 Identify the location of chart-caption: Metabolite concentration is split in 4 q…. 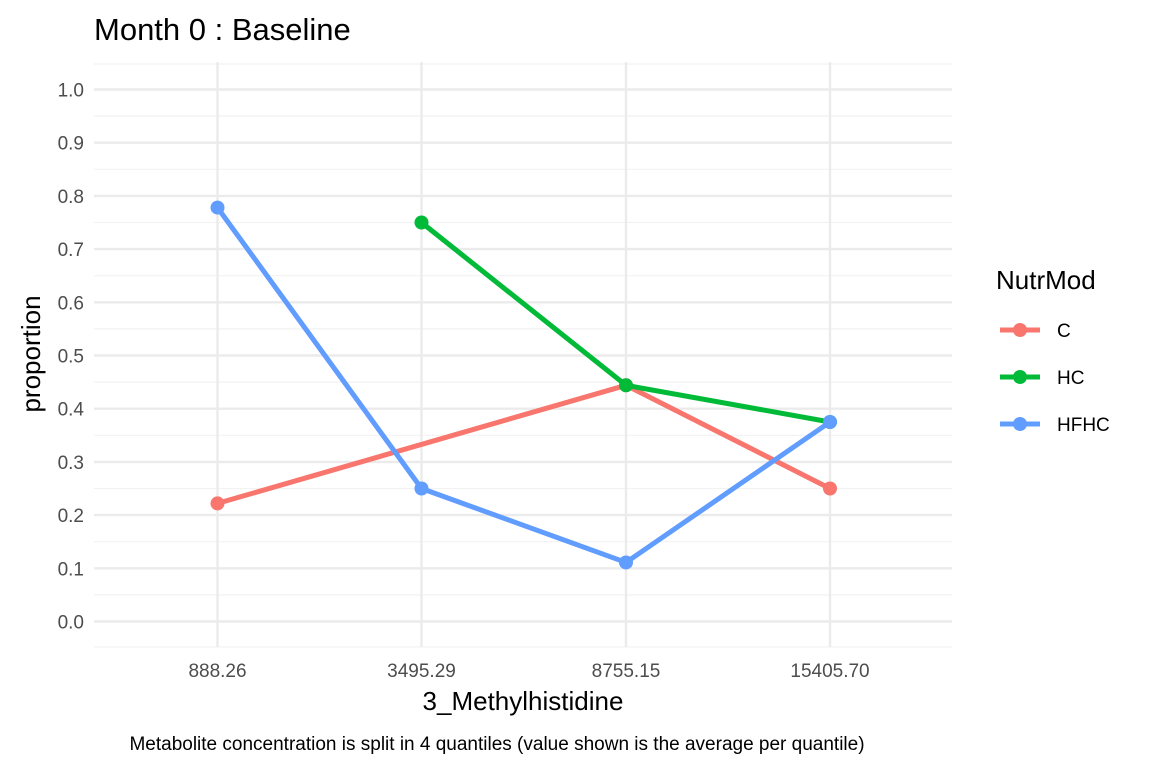
(496, 744).